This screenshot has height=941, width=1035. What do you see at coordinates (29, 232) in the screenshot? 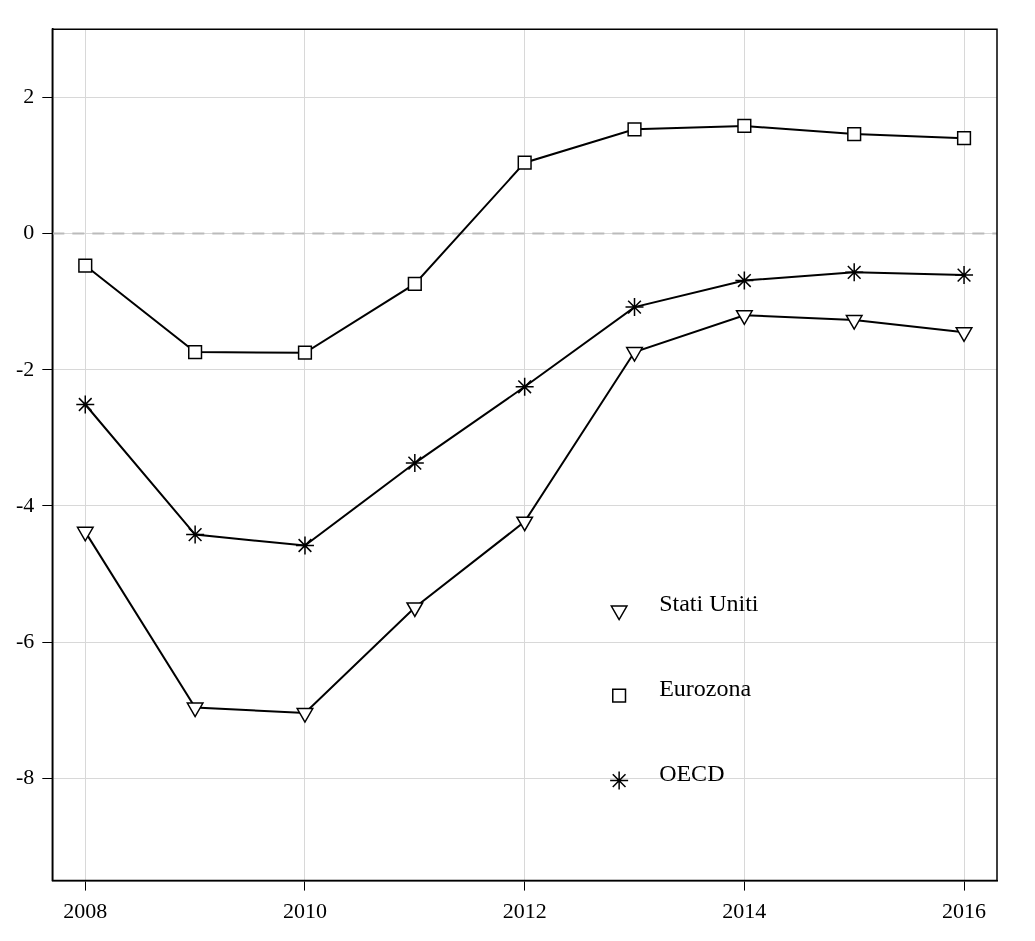
I see `y-tick-label: 0` at bounding box center [29, 232].